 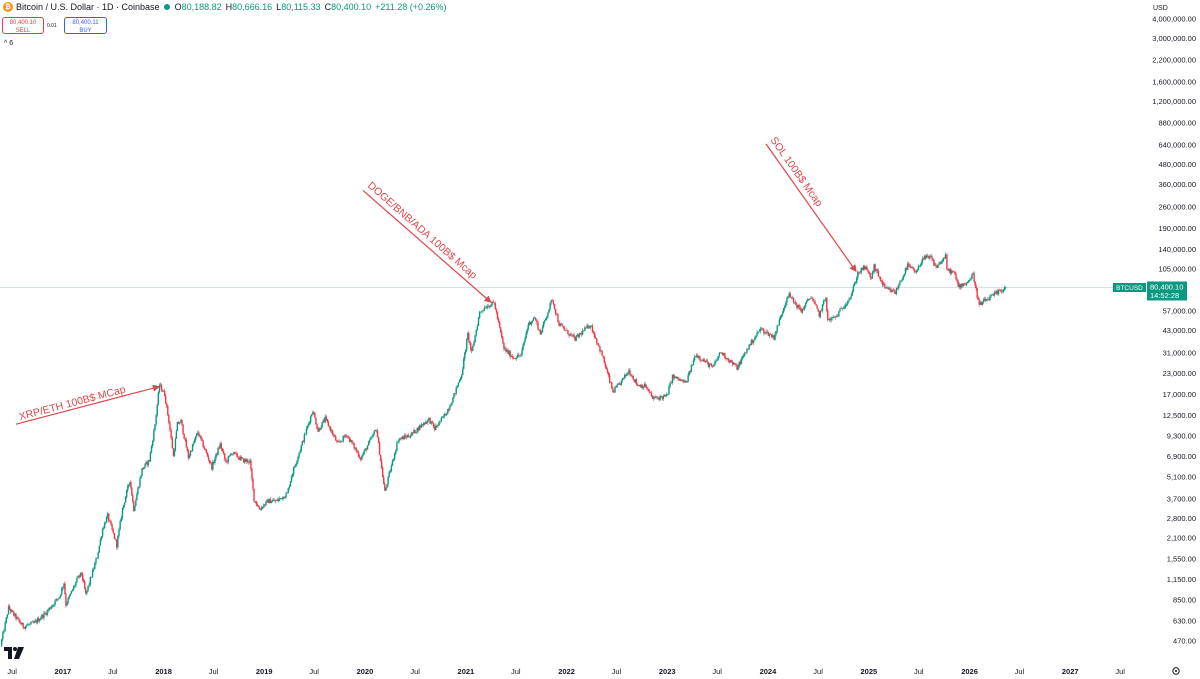 I want to click on annotation-label-2: DOGE/BNB/ADA 100B$ Mcap, so click(x=422, y=231).